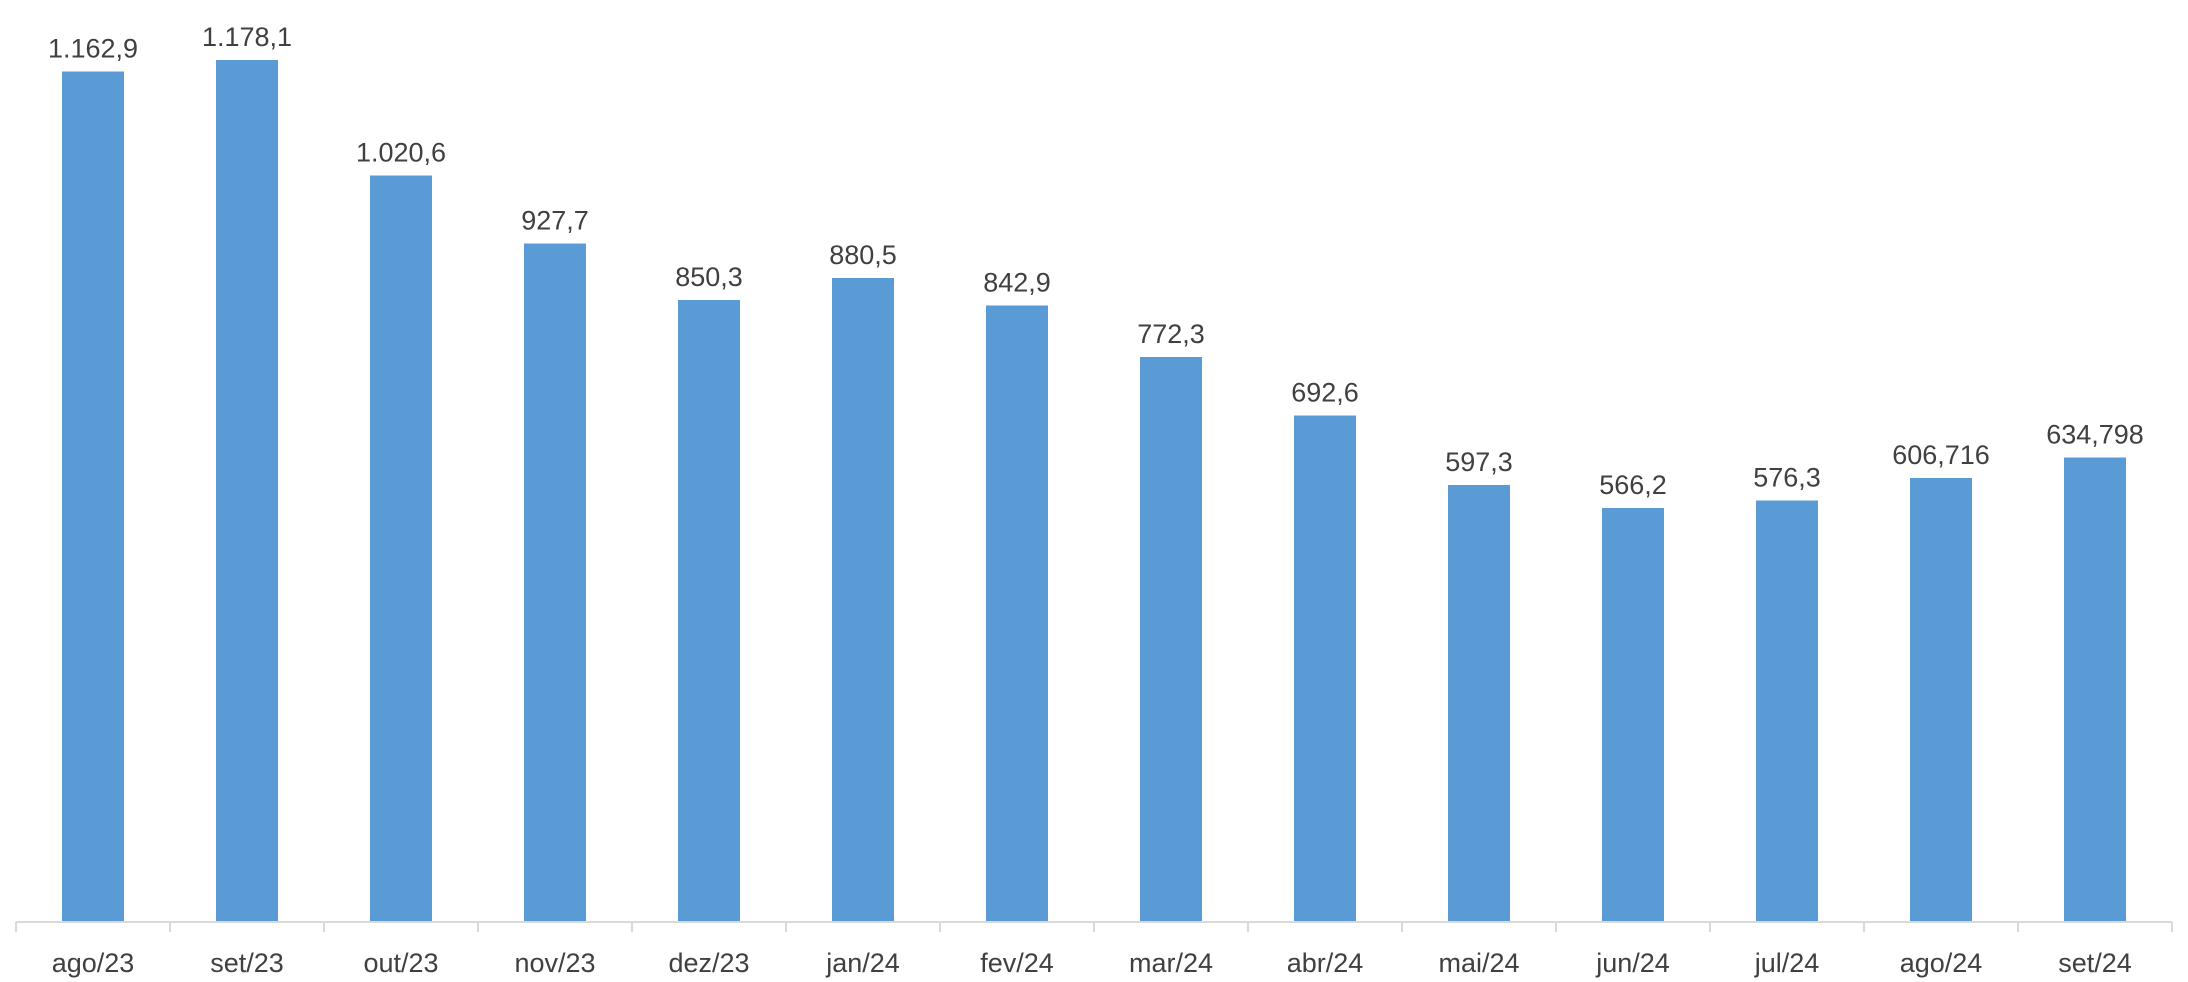  Describe the element at coordinates (1171, 963) in the screenshot. I see `x-tick-label: mar/24` at that location.